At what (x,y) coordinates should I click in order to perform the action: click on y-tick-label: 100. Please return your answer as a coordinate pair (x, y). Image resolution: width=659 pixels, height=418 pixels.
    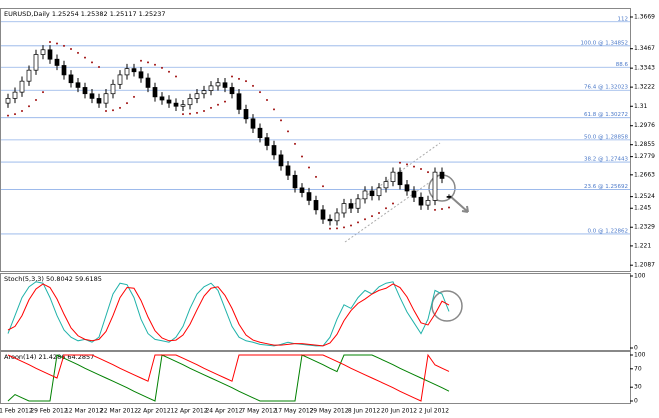
    Looking at the image, I should click on (640, 276).